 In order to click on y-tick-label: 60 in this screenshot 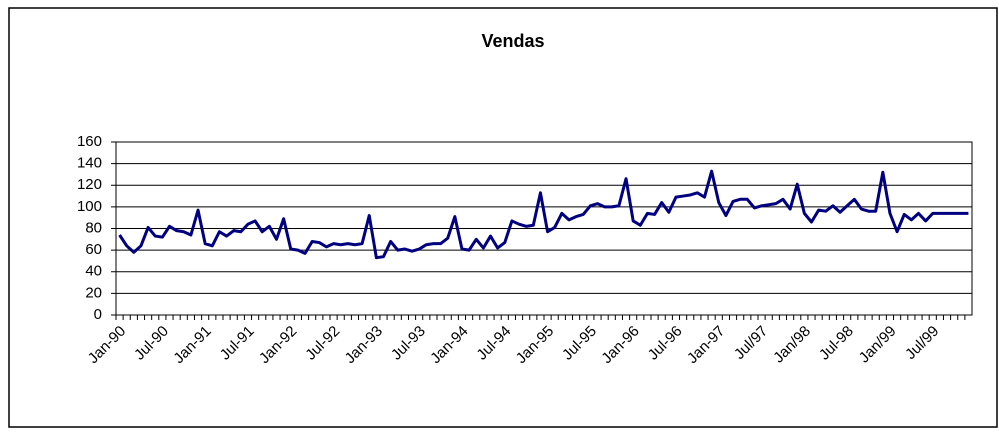, I will do `click(93, 249)`.